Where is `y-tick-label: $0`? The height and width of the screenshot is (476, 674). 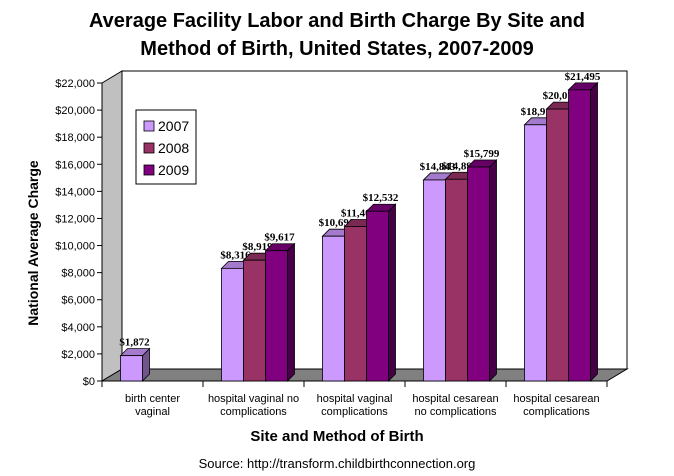 y-tick-label: $0 is located at coordinates (89, 382).